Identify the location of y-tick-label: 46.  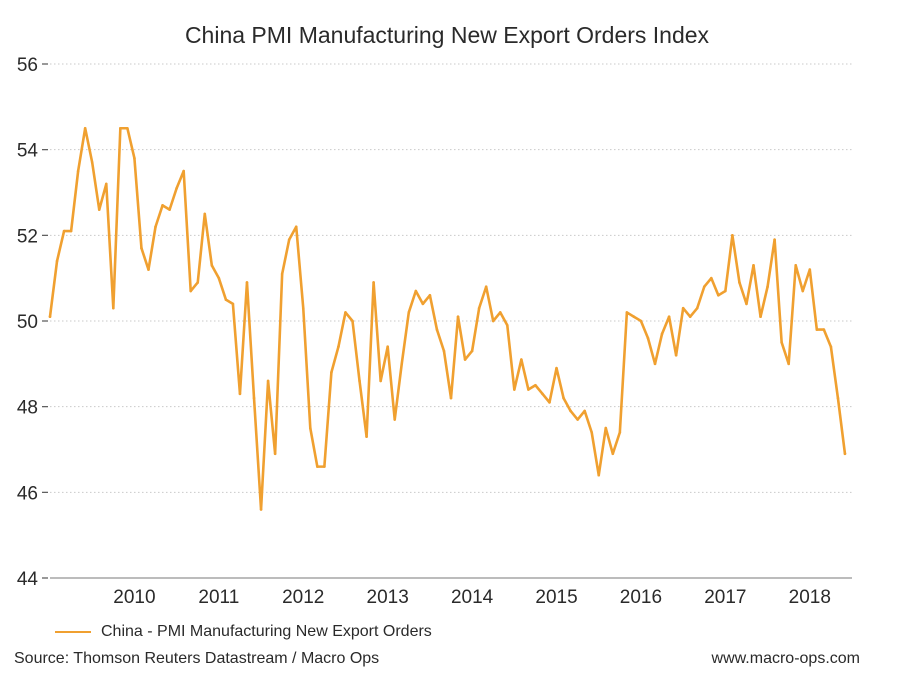
(27, 493).